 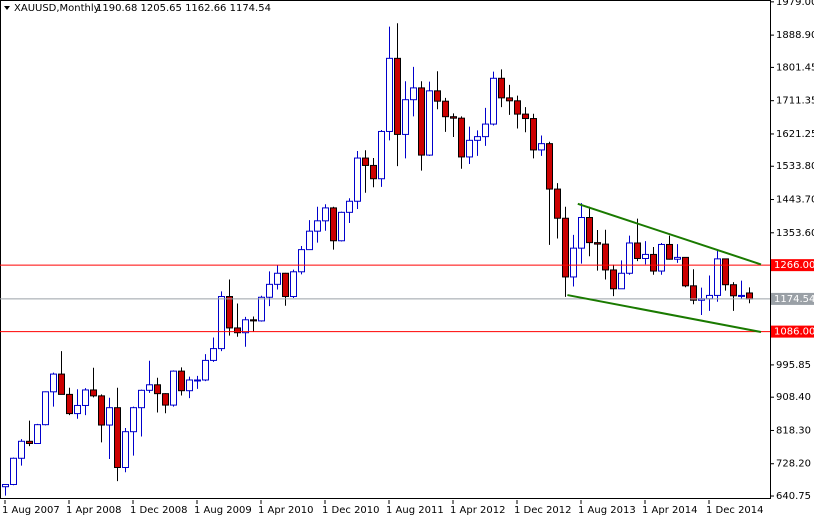 I want to click on y-tick-label: 1979.00, so click(x=795, y=4).